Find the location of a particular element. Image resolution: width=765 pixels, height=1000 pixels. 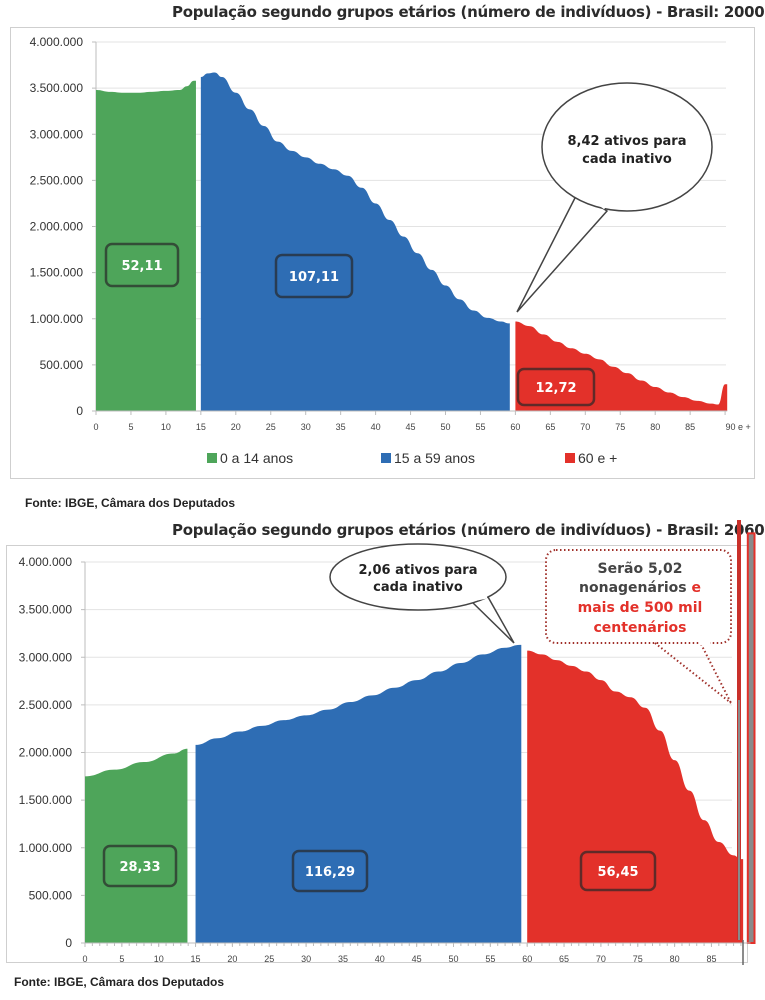

legend-item-young: 0 a 14 anos is located at coordinates (250, 458).